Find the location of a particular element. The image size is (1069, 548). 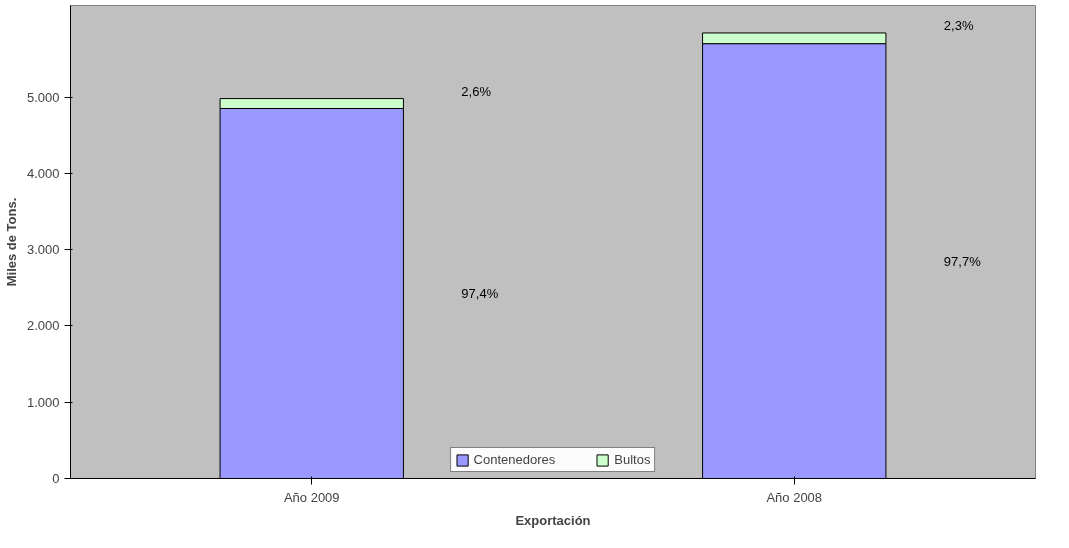

annotation: 2,6% is located at coordinates (476, 91).